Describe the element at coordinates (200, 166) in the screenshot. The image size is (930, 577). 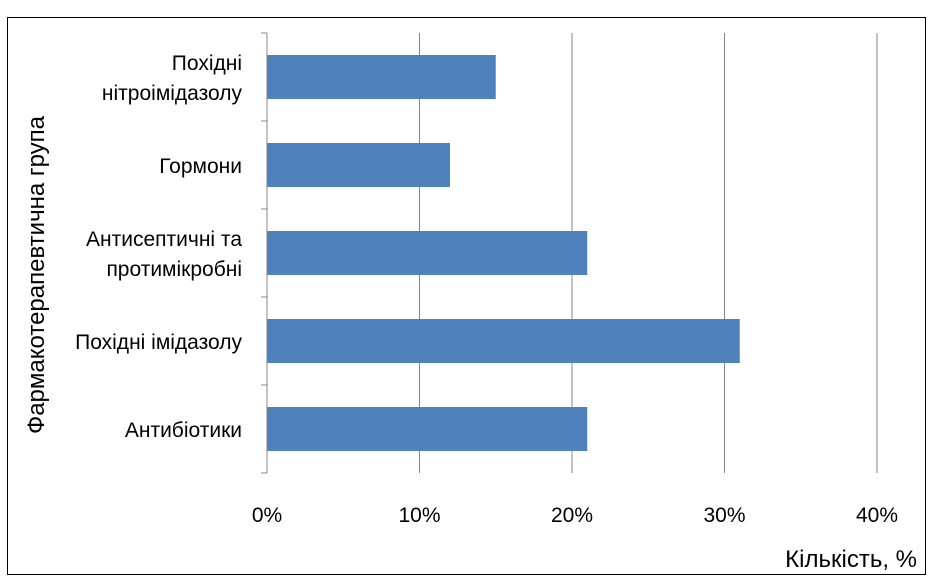
I see `category-label: Гормони` at that location.